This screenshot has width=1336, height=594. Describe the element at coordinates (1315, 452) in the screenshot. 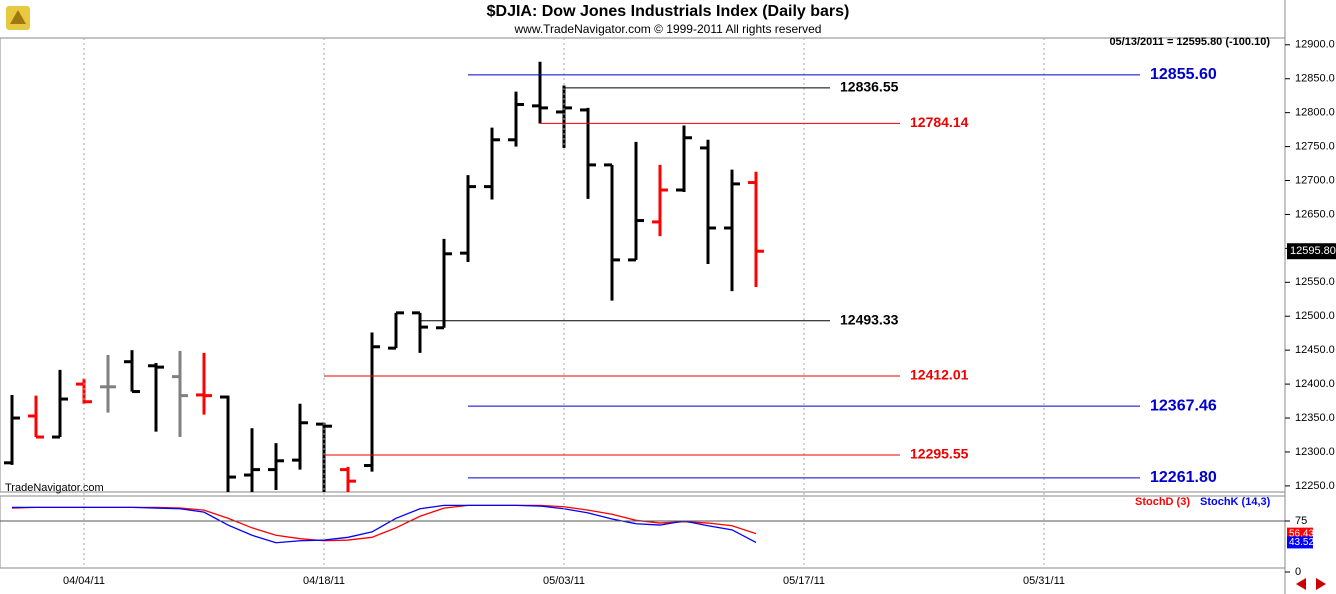

I see `y-tick-label: 12300.0` at that location.